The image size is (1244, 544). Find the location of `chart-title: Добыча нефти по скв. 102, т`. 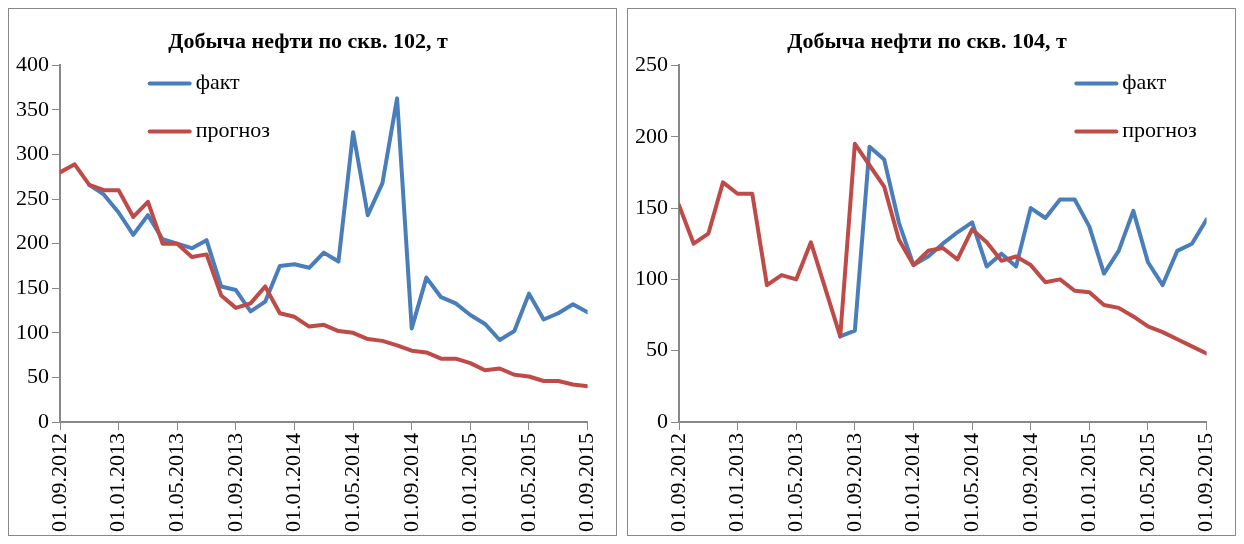

chart-title: Добыча нефти по скв. 102, т is located at coordinates (308, 40).